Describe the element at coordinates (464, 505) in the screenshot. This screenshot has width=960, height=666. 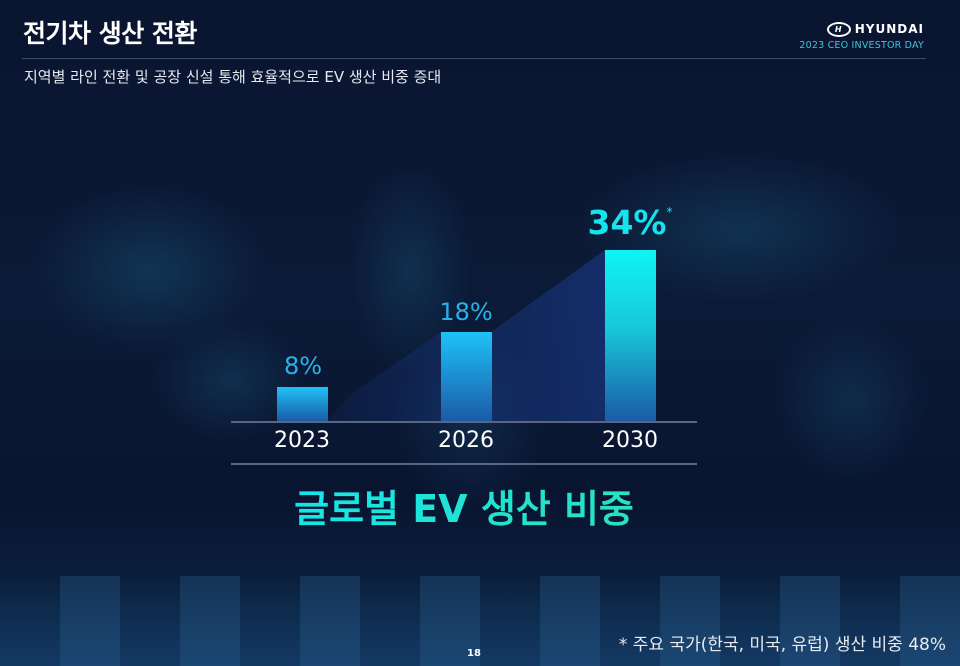
I see `chart-caption: 글로벌 EV 생산 비중` at that location.